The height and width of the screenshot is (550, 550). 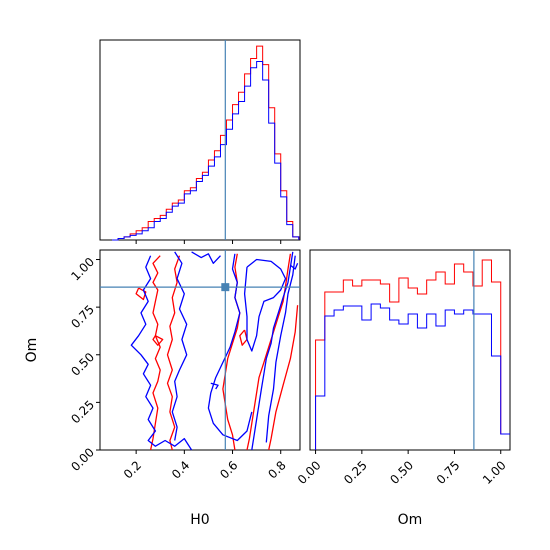 I want to click on om-x-tick-label: 0.25, so click(x=355, y=472).